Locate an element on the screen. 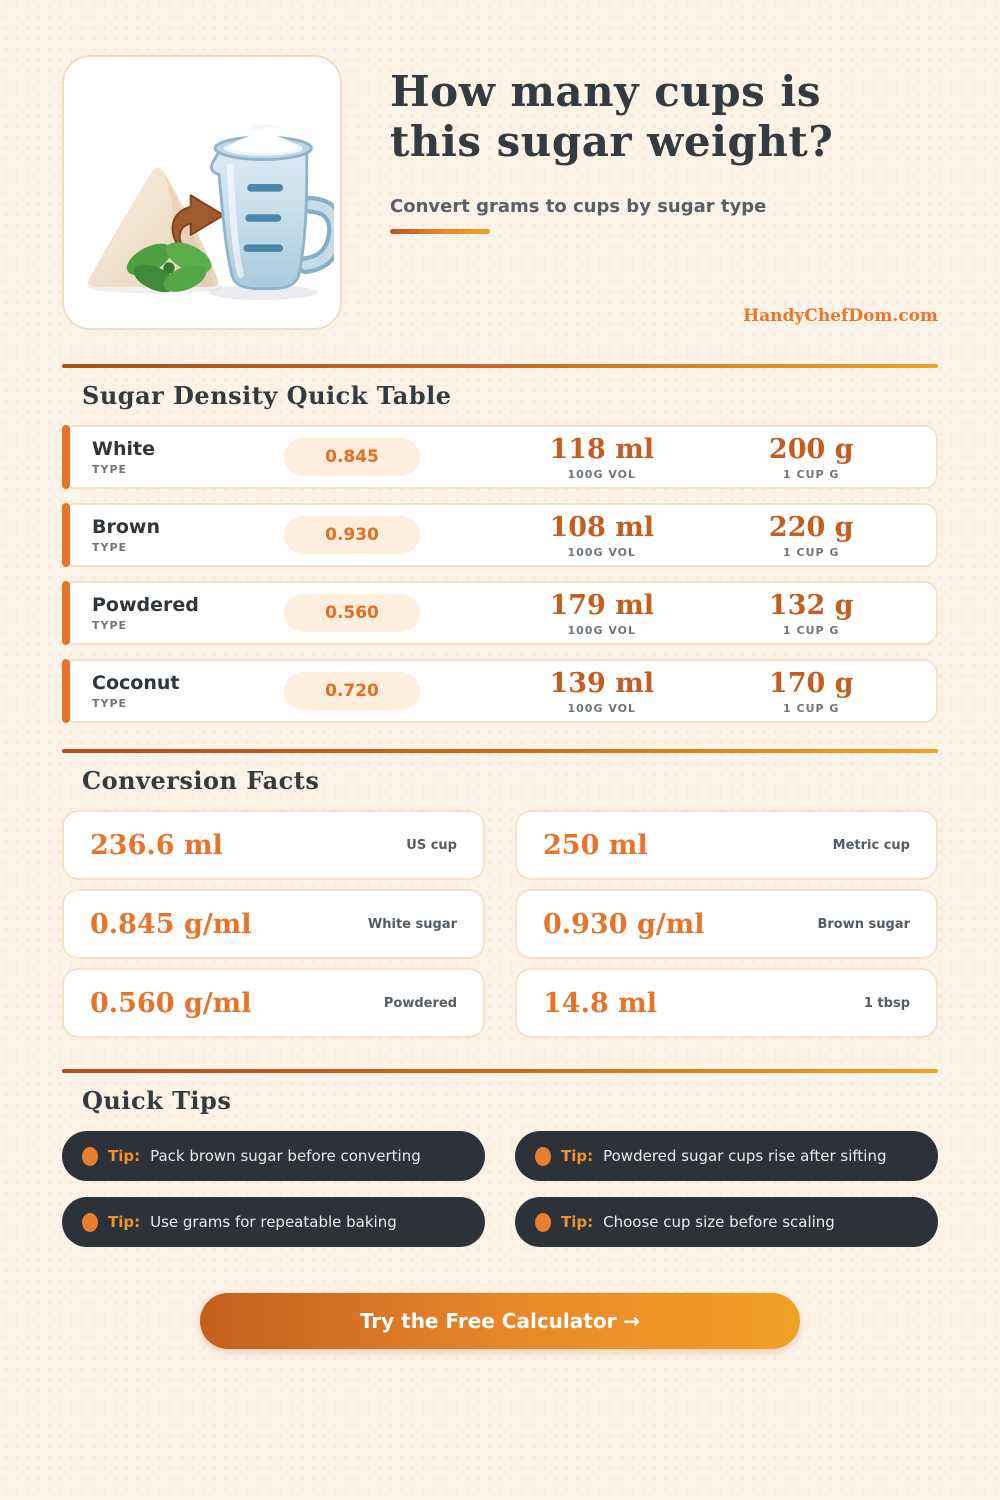  cup-grams-block: 220 g 1 CUP G is located at coordinates (812, 535).